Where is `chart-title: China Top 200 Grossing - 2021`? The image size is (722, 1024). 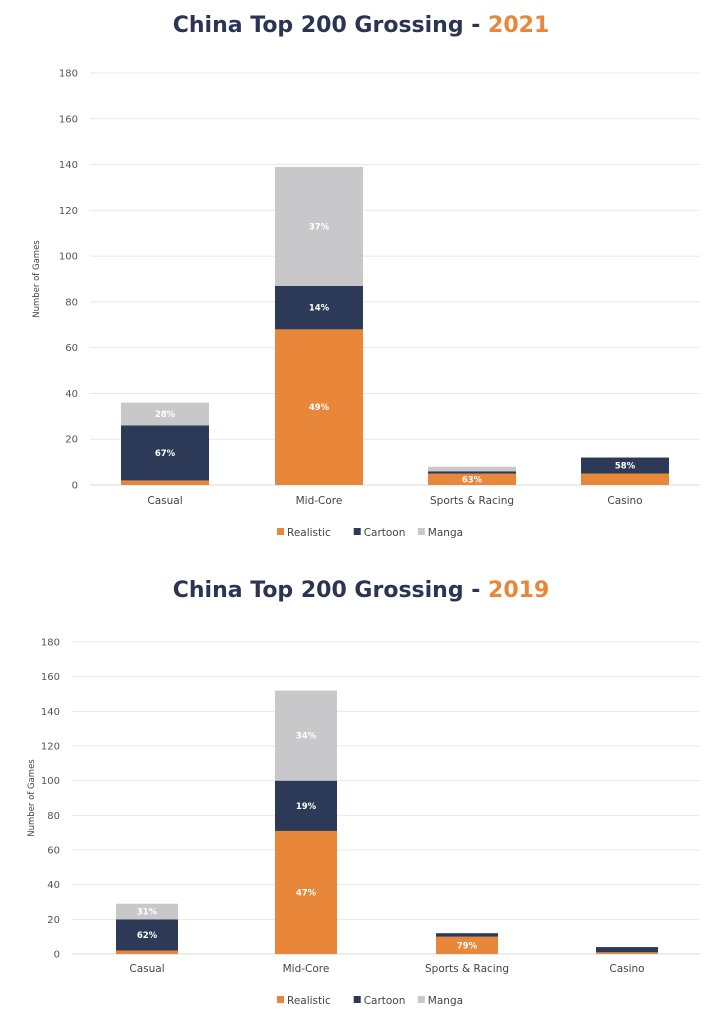
chart-title: China Top 200 Grossing - 2021 is located at coordinates (361, 25).